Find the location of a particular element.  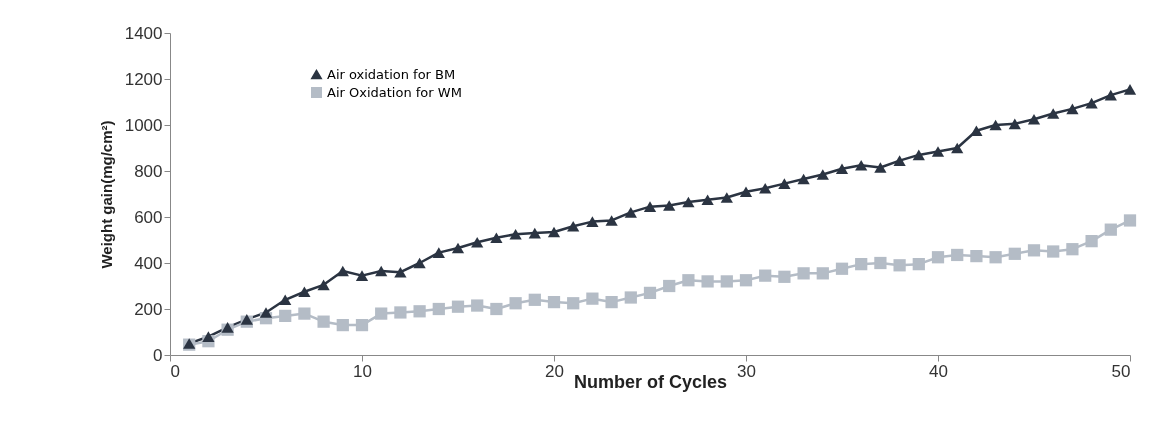

x-tick-label: 40 is located at coordinates (938, 371).